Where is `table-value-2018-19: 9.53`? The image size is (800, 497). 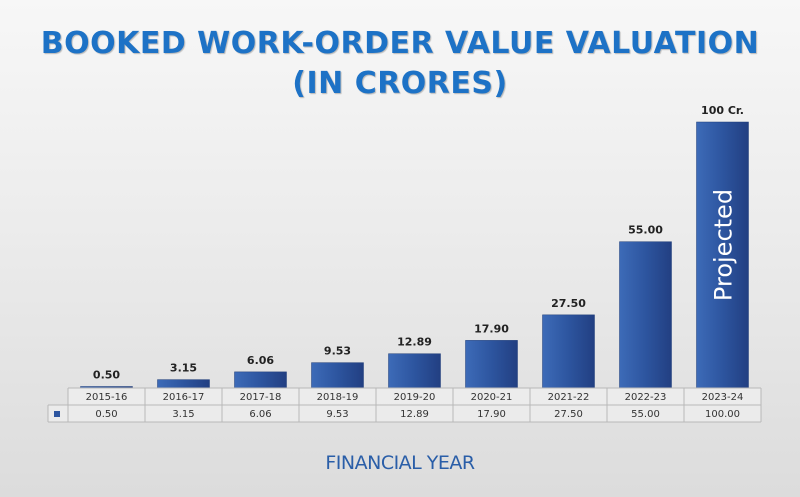
table-value-2018-19: 9.53 is located at coordinates (337, 414).